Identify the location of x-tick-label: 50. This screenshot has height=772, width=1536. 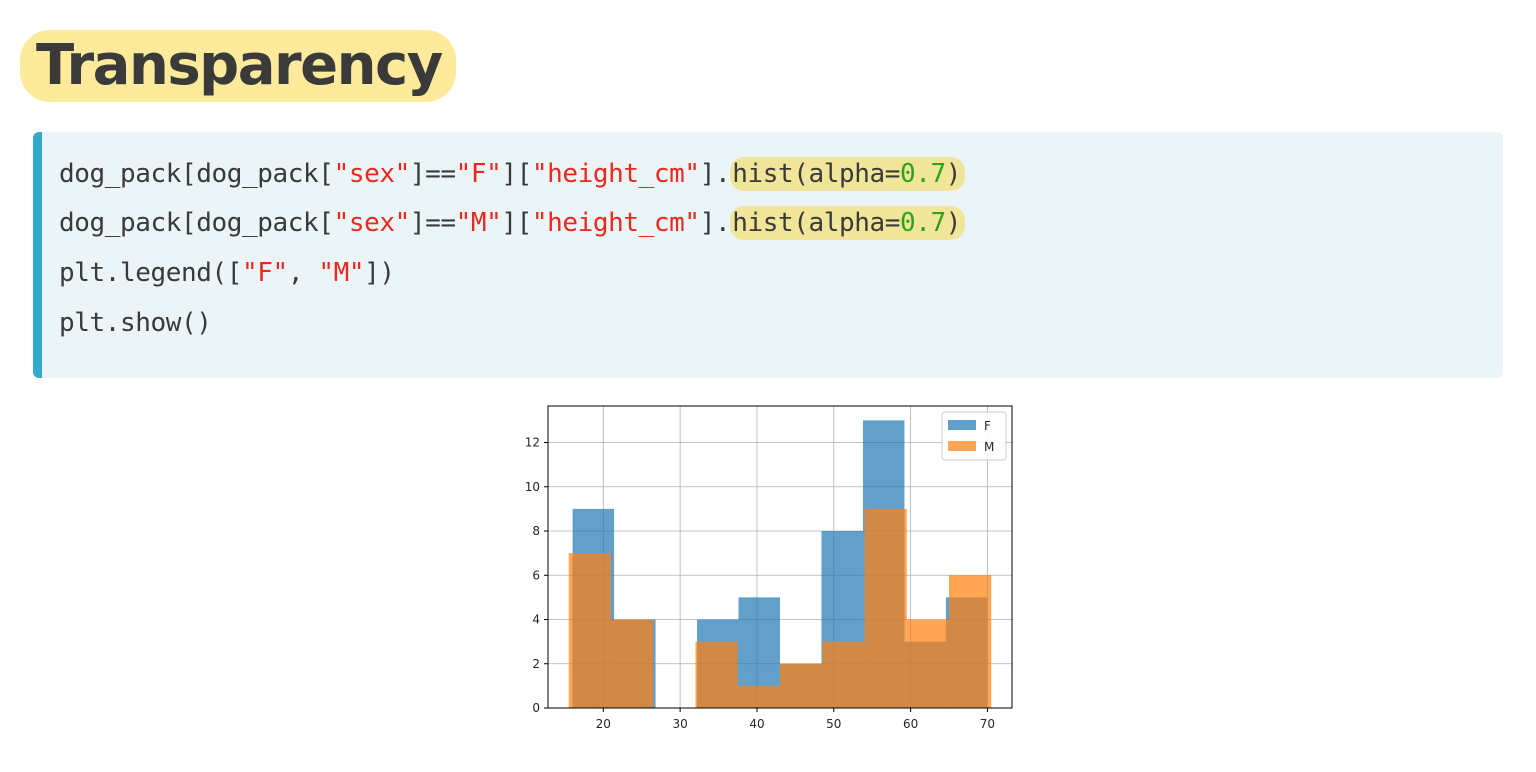
(833, 724).